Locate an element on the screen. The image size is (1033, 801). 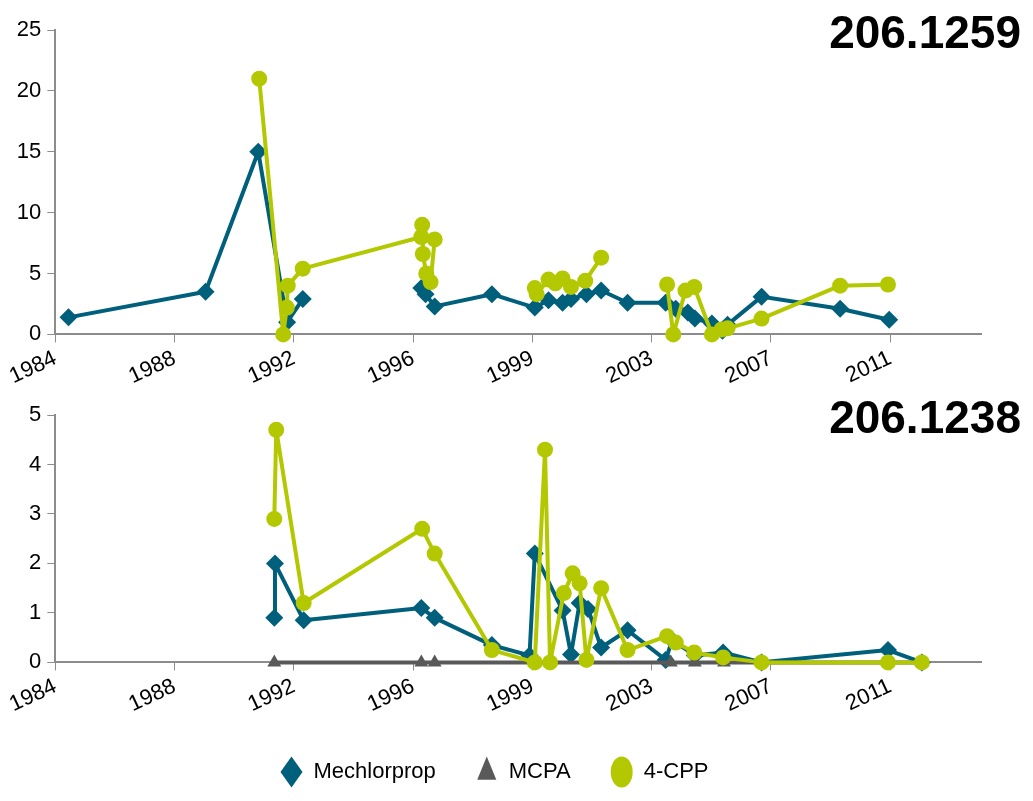
y-tick-label: 10 is located at coordinates (29, 211).